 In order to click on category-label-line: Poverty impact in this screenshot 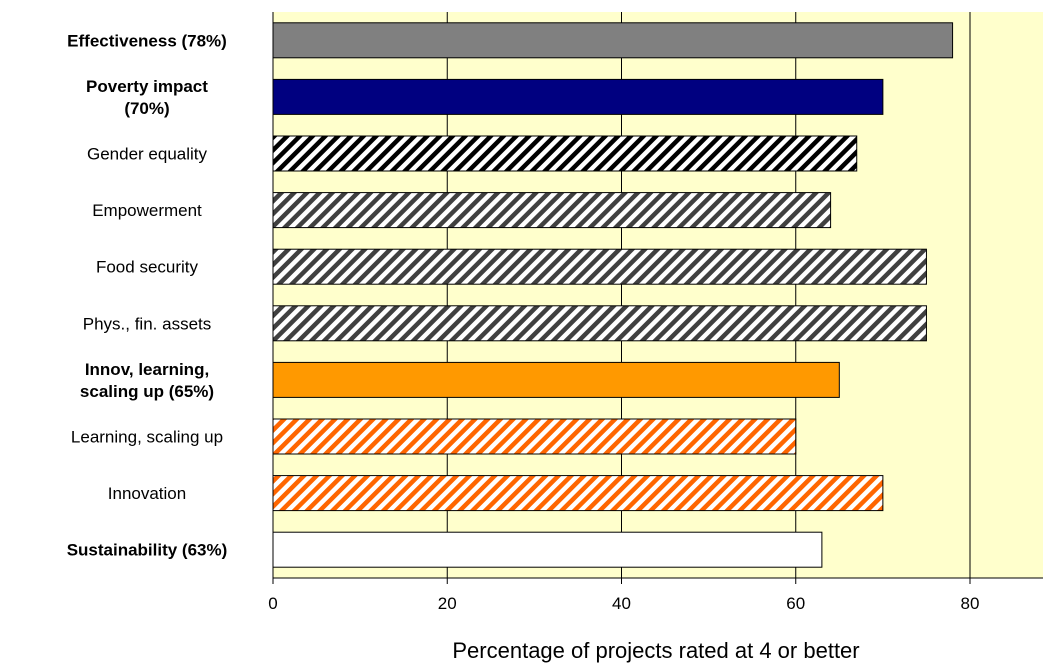, I will do `click(147, 86)`.